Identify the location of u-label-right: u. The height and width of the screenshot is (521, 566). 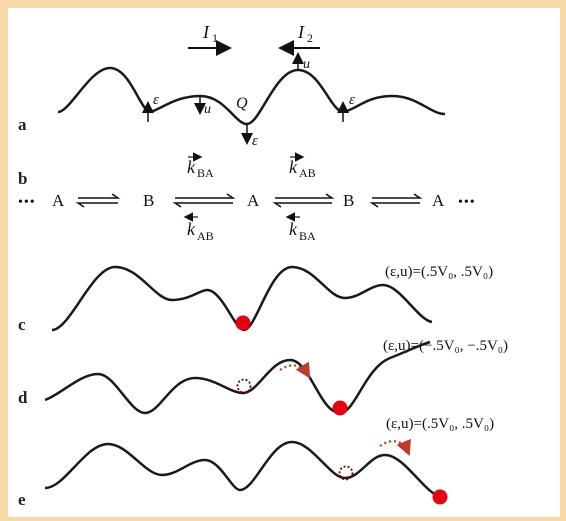
(306, 64).